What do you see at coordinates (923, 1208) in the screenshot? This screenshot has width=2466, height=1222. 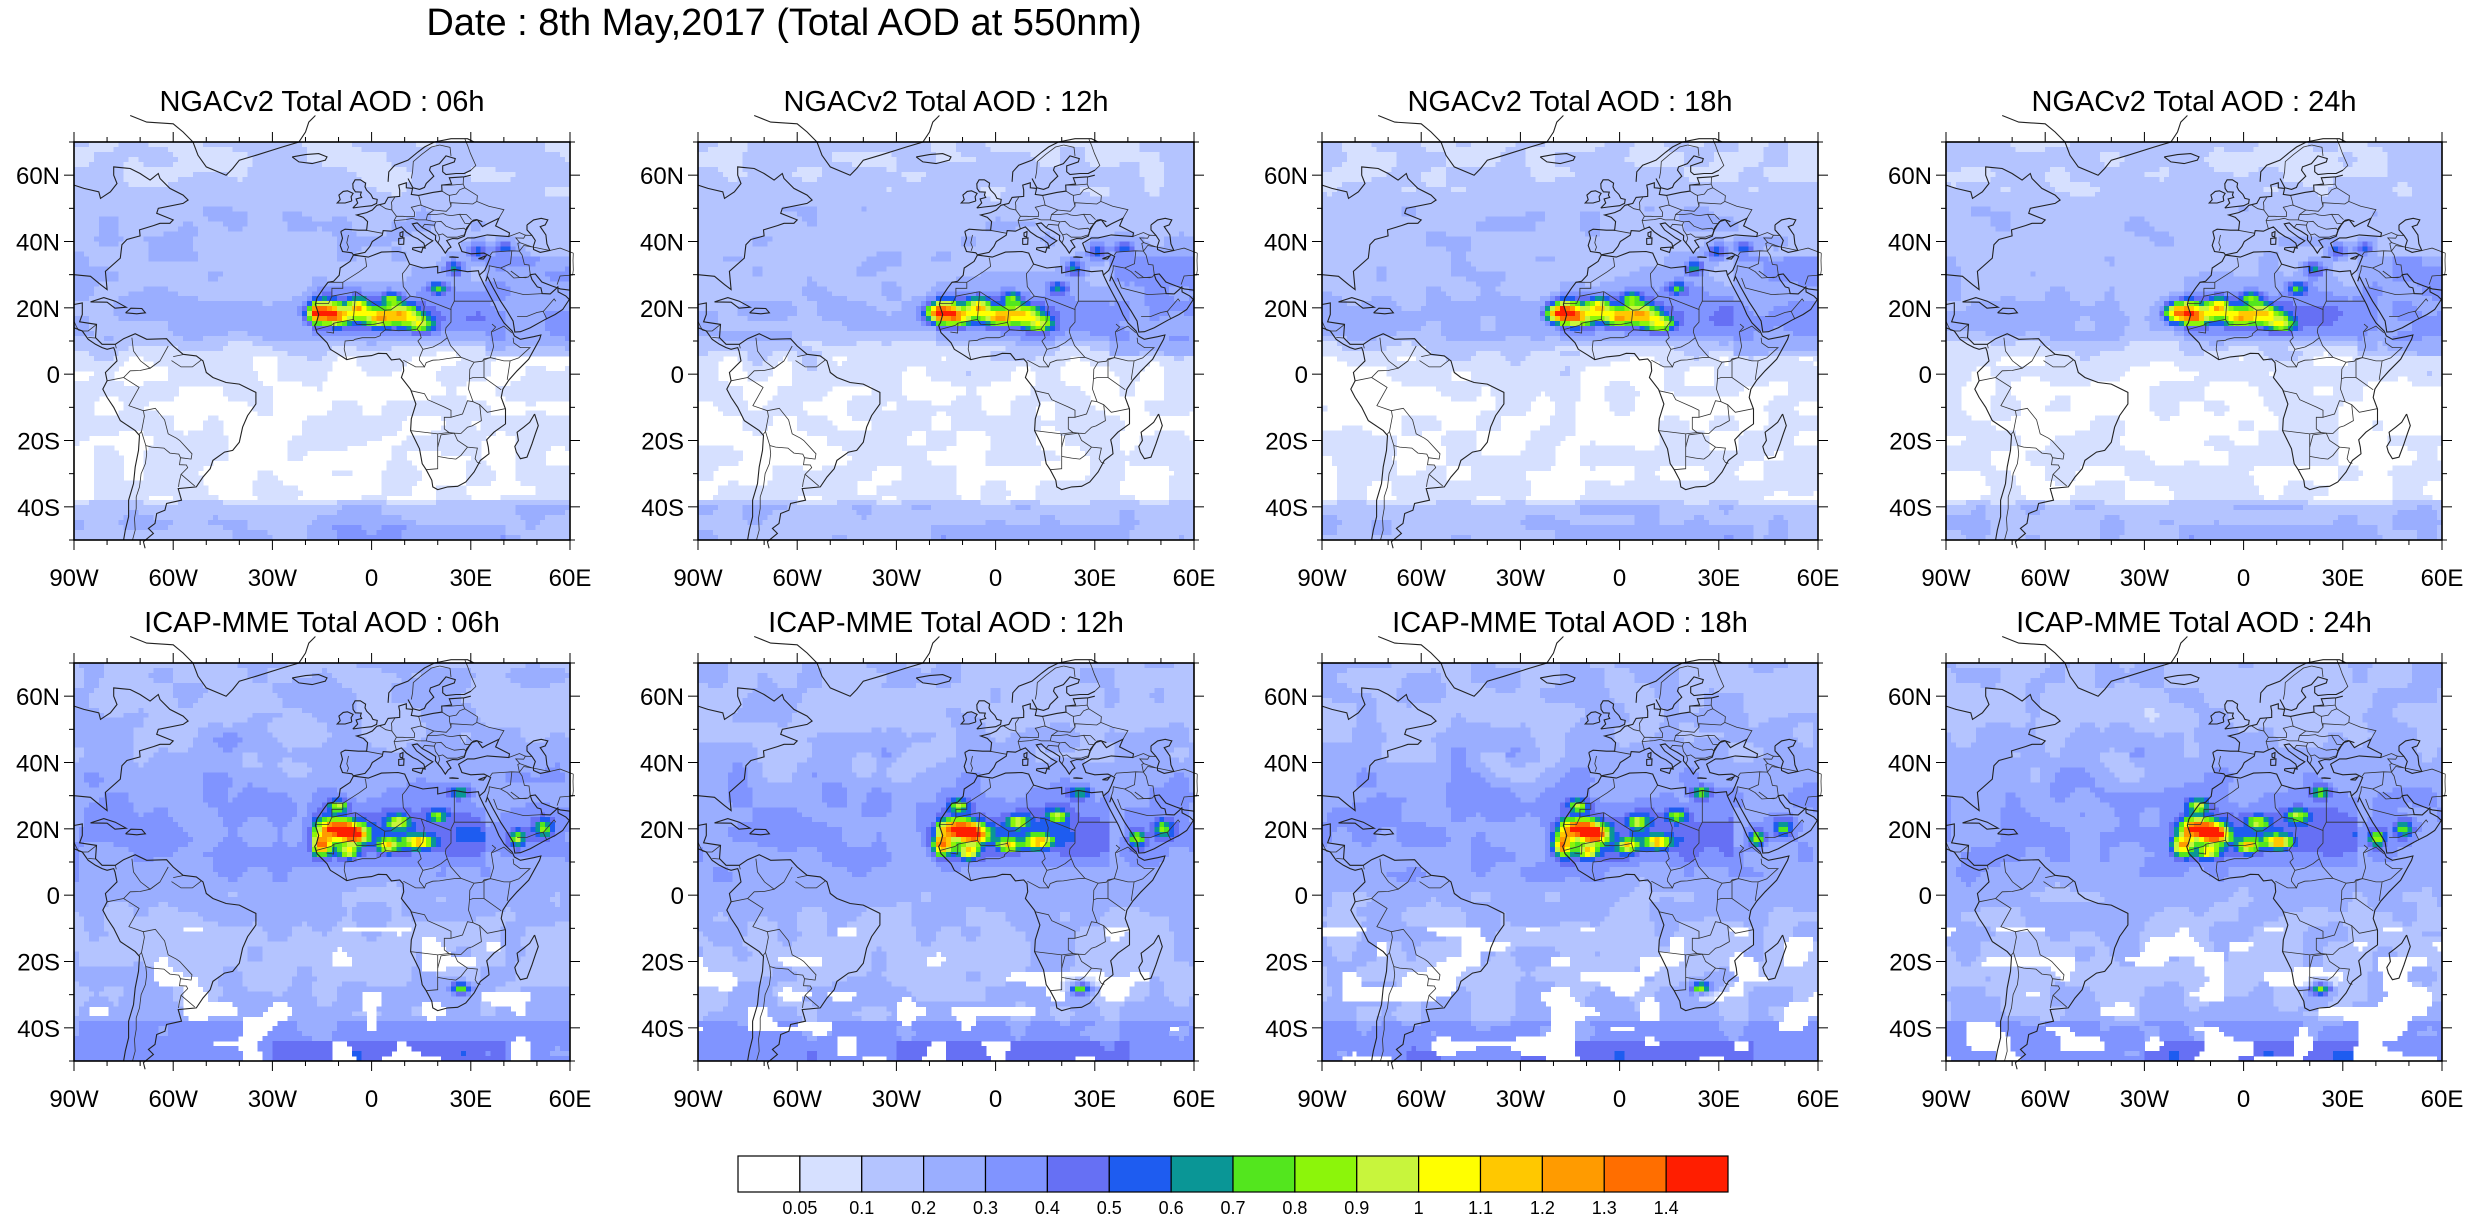 I see `colorbar-label: 0.2` at bounding box center [923, 1208].